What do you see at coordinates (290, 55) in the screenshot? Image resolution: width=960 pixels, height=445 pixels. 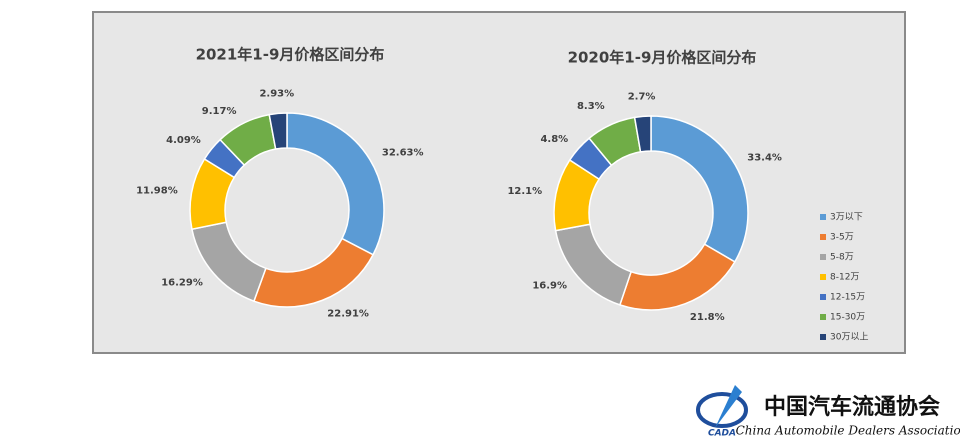 I see `chart-title: 2021年1-9月价格区间分布` at bounding box center [290, 55].